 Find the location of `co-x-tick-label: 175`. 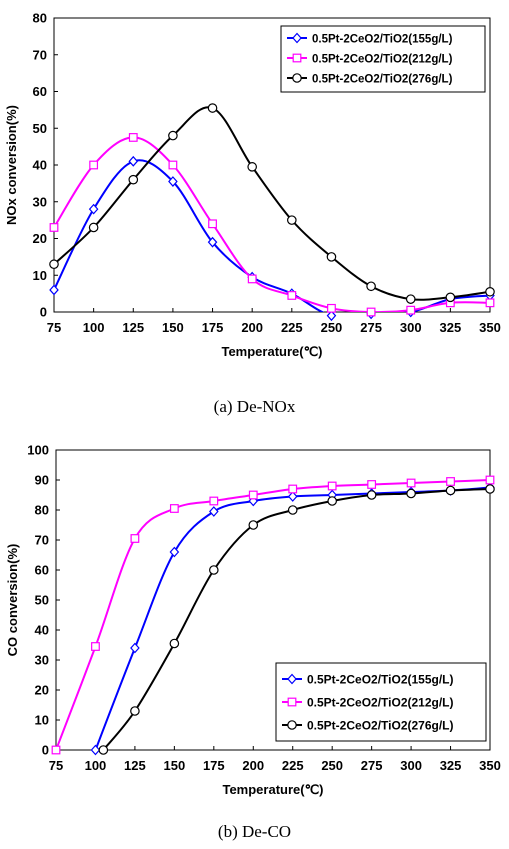

co-x-tick-label: 175 is located at coordinates (214, 765).